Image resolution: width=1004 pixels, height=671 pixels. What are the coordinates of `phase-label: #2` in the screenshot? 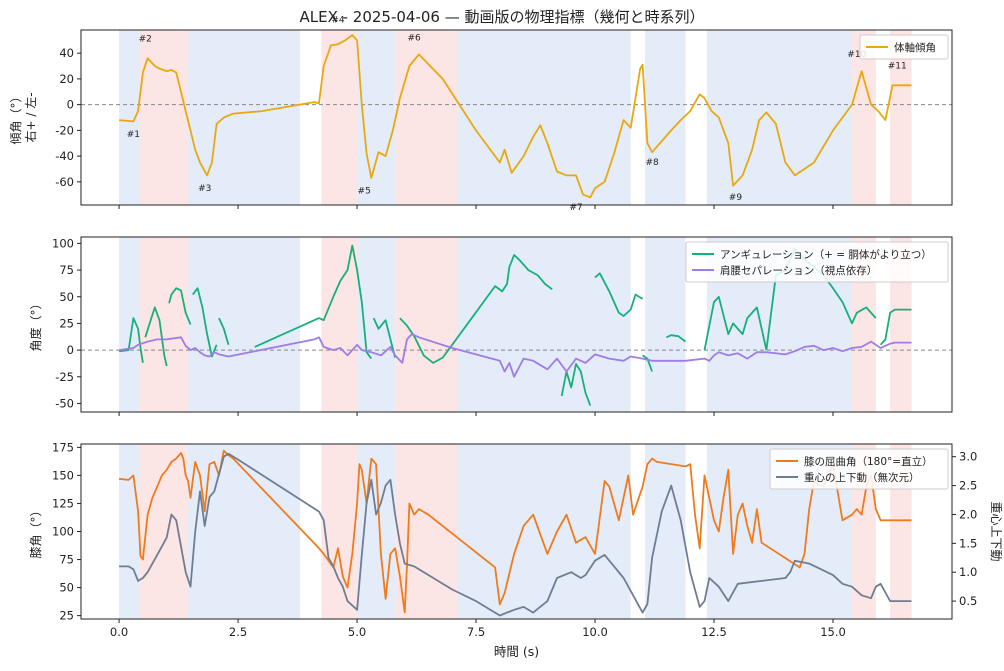 It's located at (145, 40).